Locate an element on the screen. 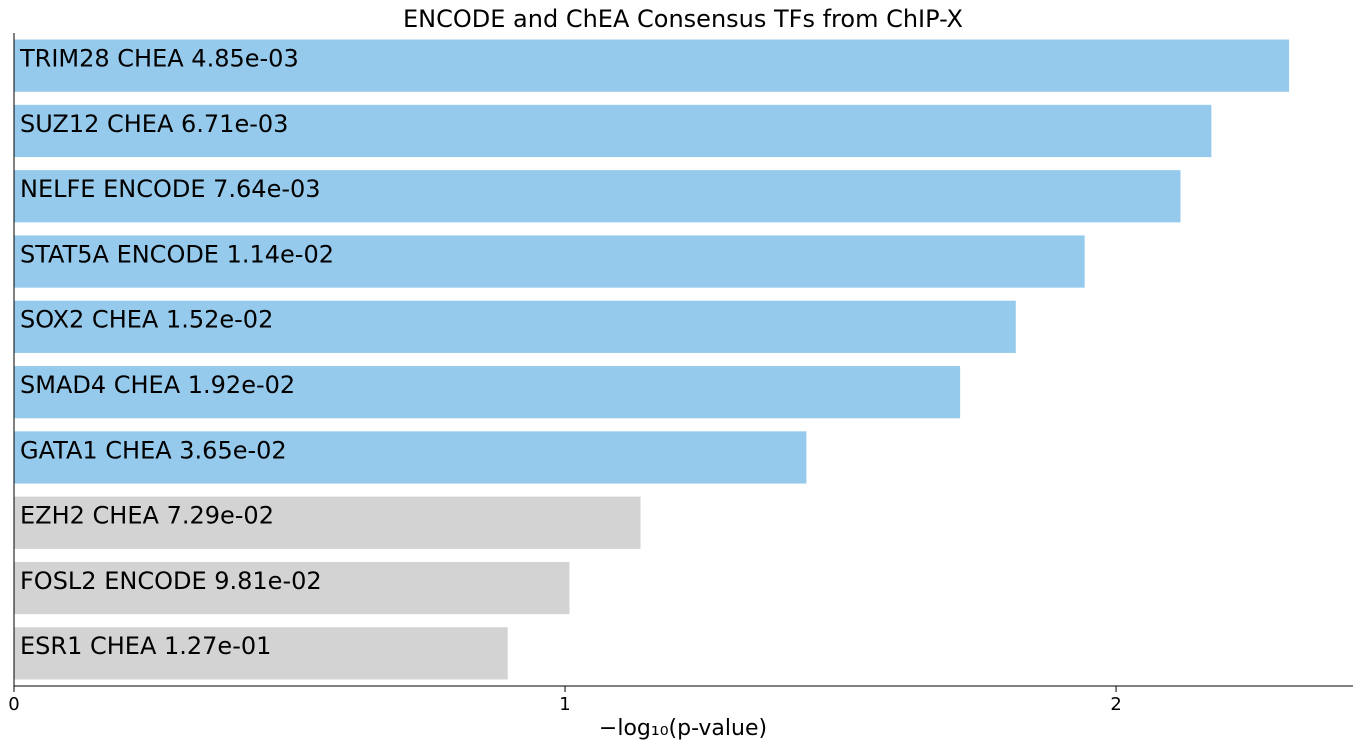 This screenshot has height=746, width=1360. x-ticks: 0 1 2 is located at coordinates (565, 700).